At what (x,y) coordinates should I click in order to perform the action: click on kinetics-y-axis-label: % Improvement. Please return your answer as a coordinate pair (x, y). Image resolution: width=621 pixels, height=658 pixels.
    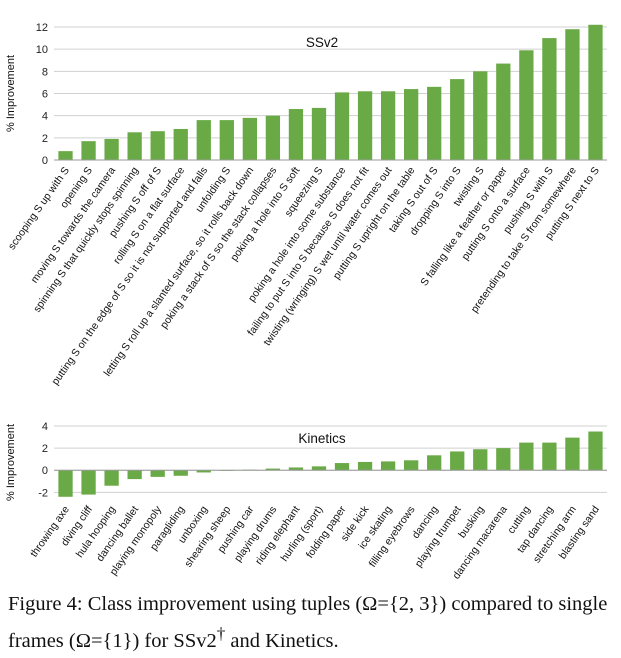
    Looking at the image, I should click on (11, 462).